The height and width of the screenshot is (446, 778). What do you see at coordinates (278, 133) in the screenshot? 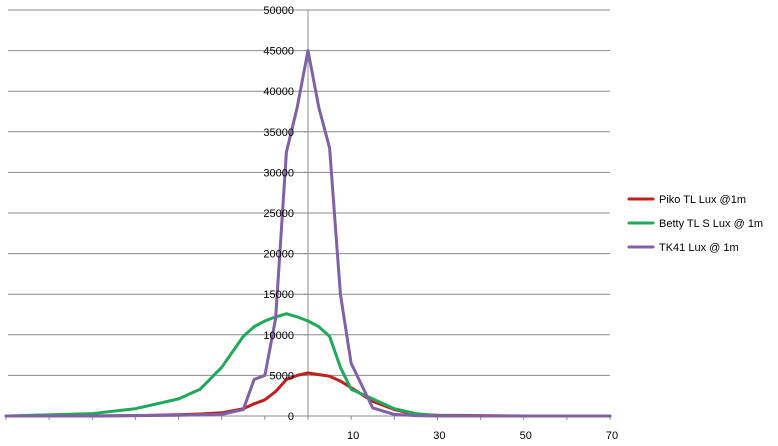
I see `y-tick-label: 35000` at bounding box center [278, 133].